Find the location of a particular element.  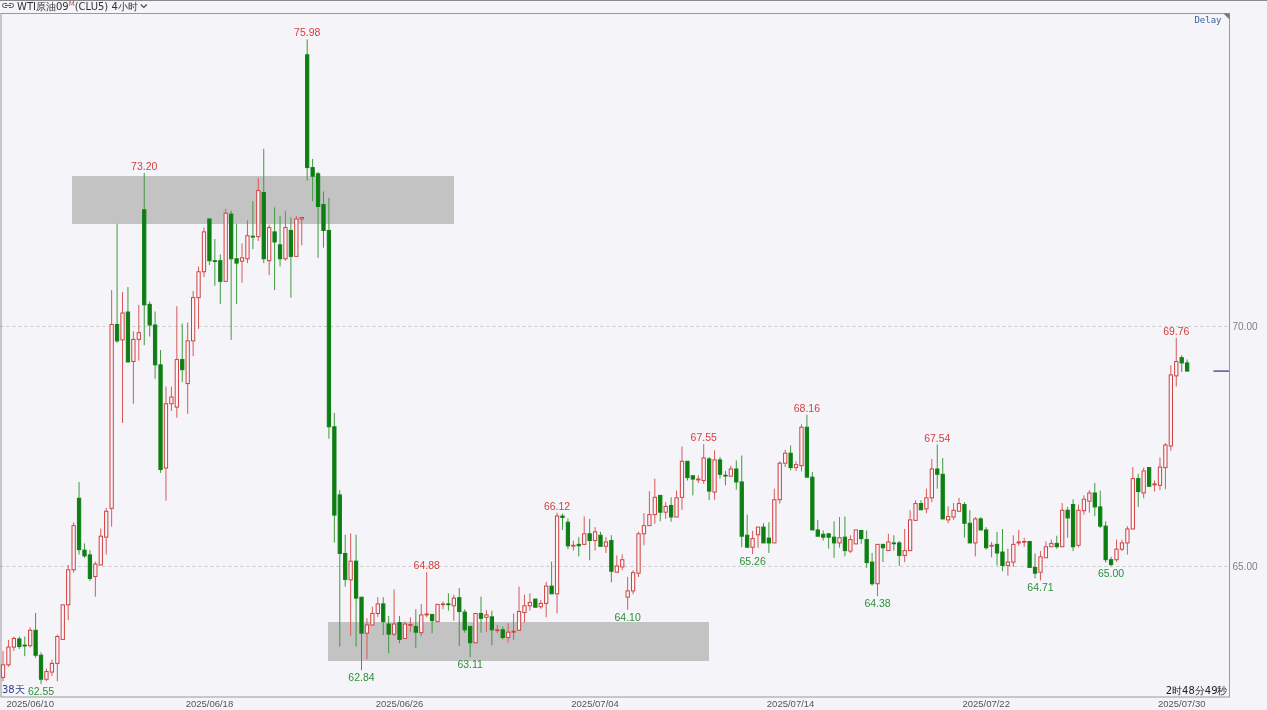

annotation: 2时48分49秒 is located at coordinates (1196, 690).